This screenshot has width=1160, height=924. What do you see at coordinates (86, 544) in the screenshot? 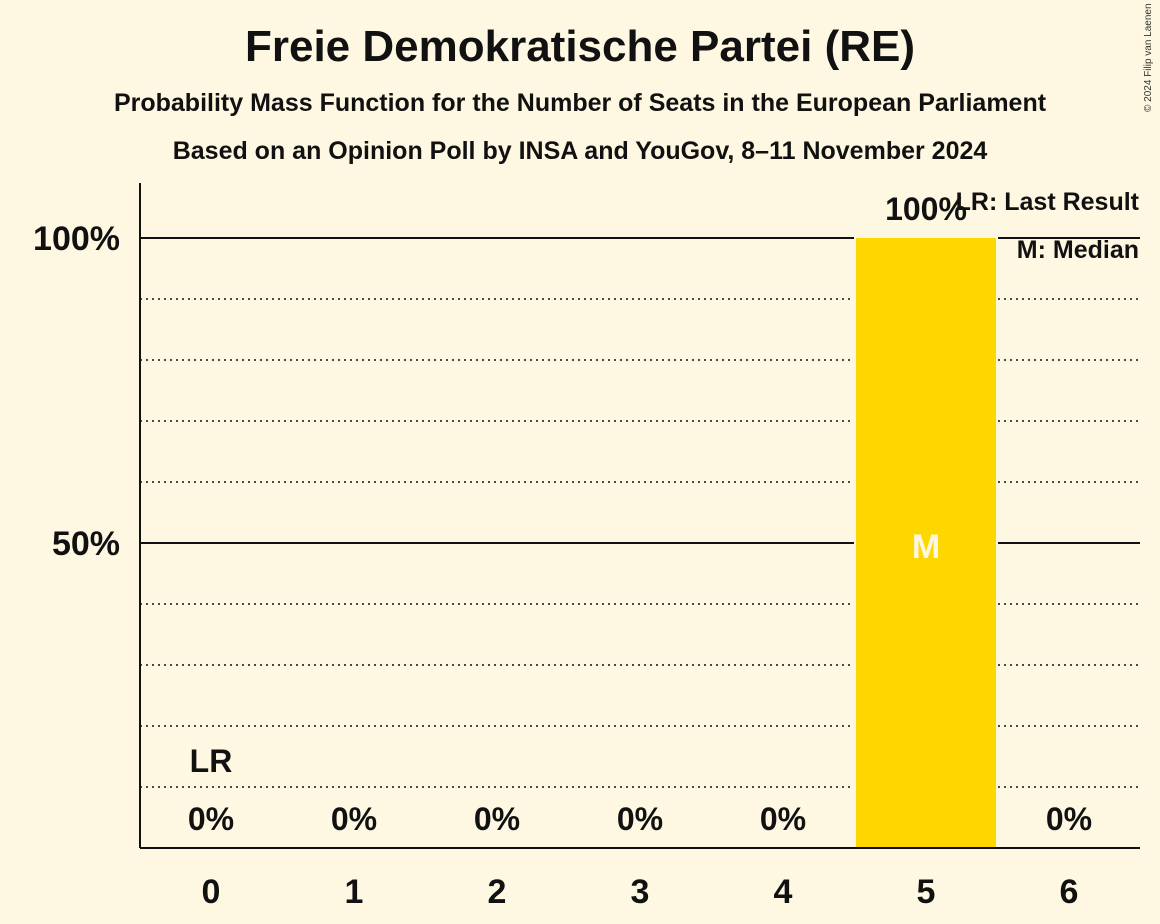
I see `y-tick-label: 50%` at bounding box center [86, 544].